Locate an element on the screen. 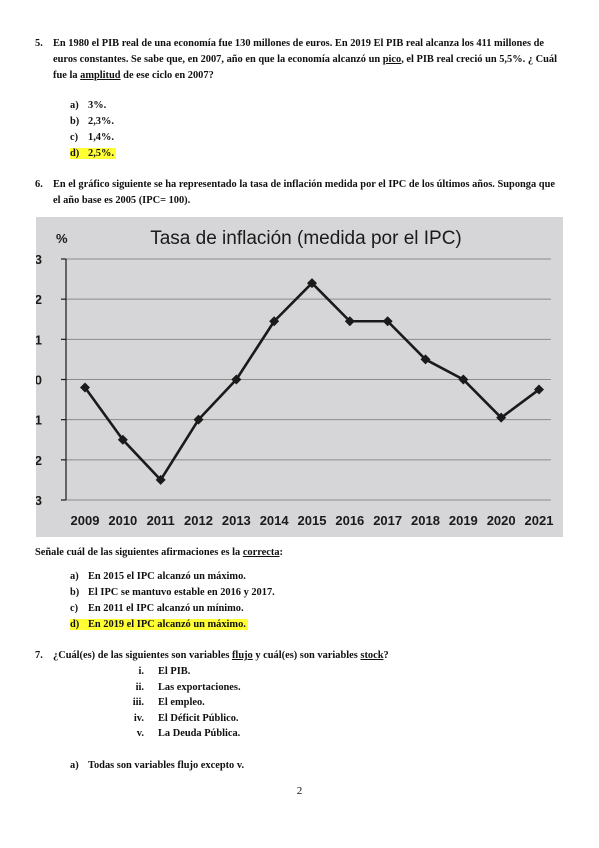  question-7-text-part: ? is located at coordinates (386, 655).